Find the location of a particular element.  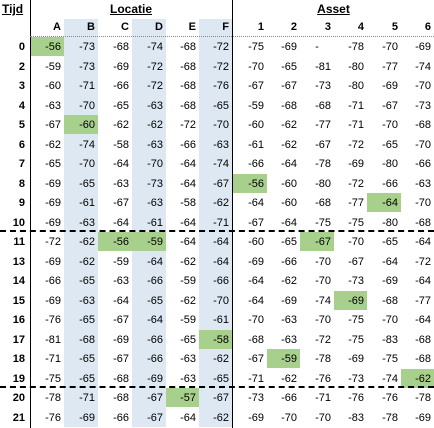

locatie-value-cell: -67 is located at coordinates (155, 398).